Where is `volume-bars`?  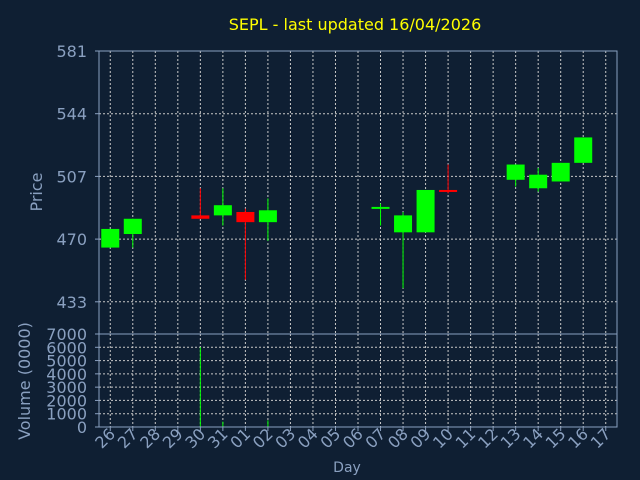 volume-bars is located at coordinates (234, 387).